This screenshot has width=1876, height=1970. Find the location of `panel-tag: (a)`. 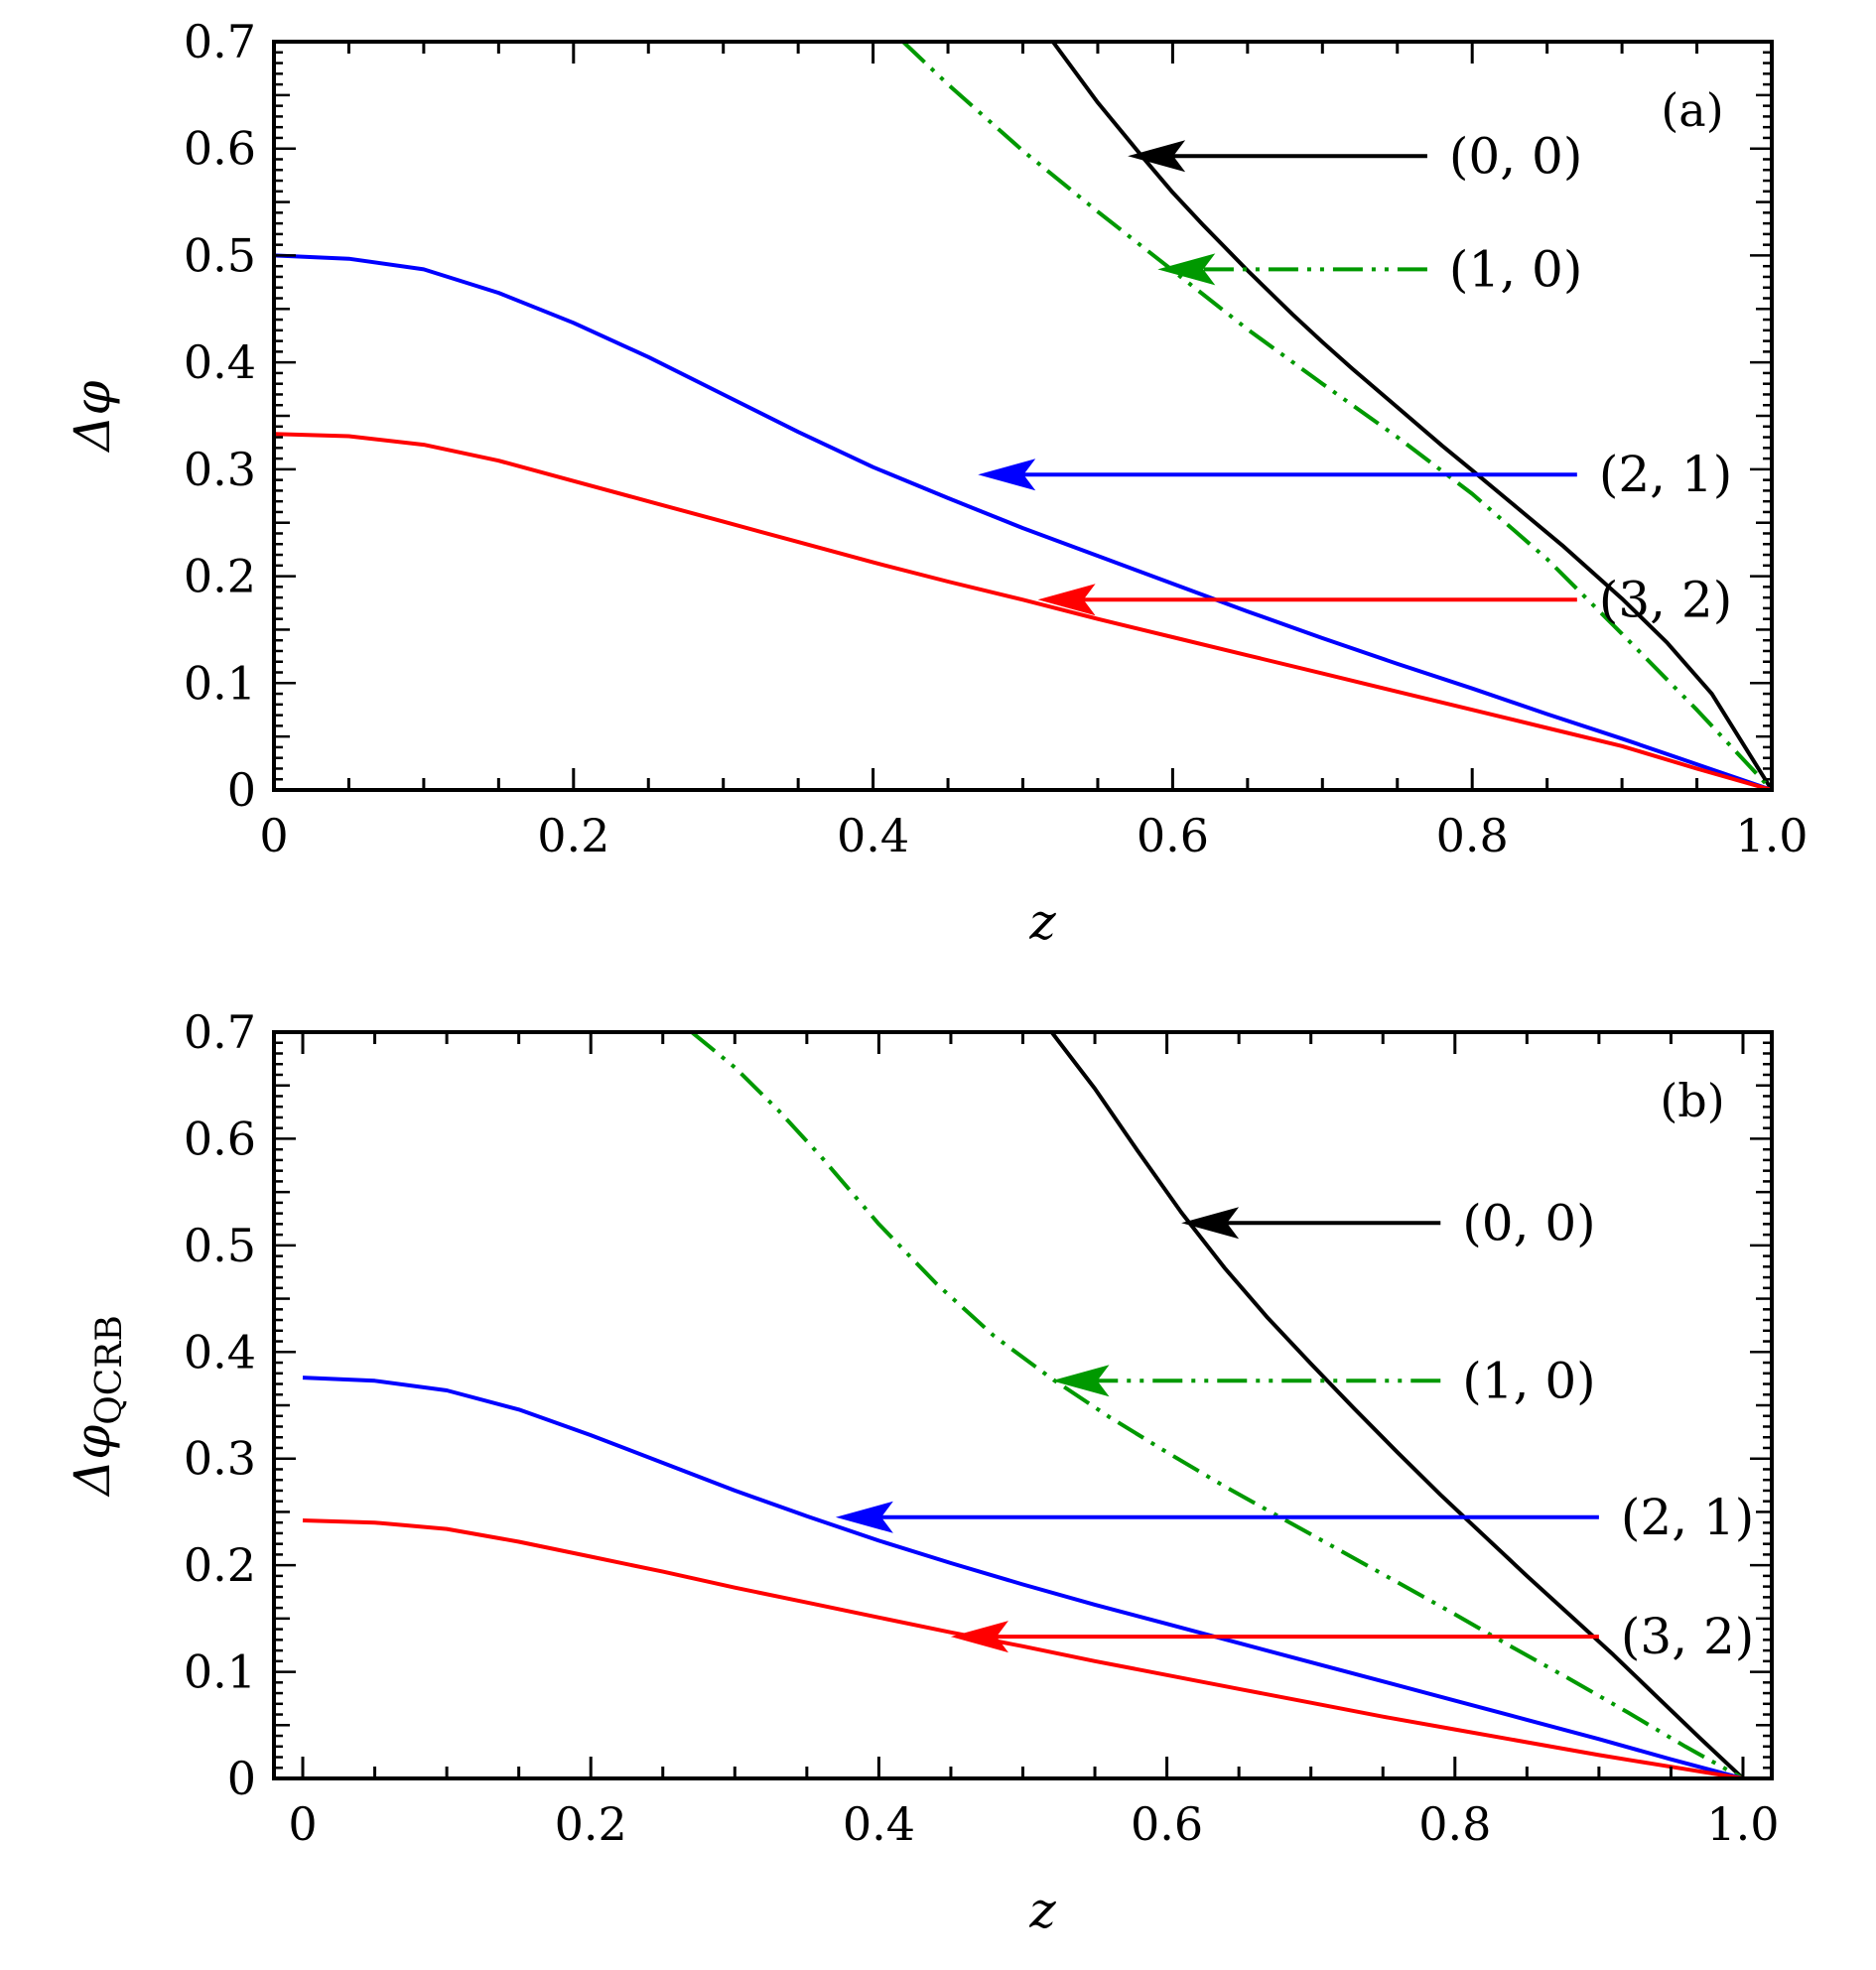

panel-tag: (a) is located at coordinates (1692, 110).